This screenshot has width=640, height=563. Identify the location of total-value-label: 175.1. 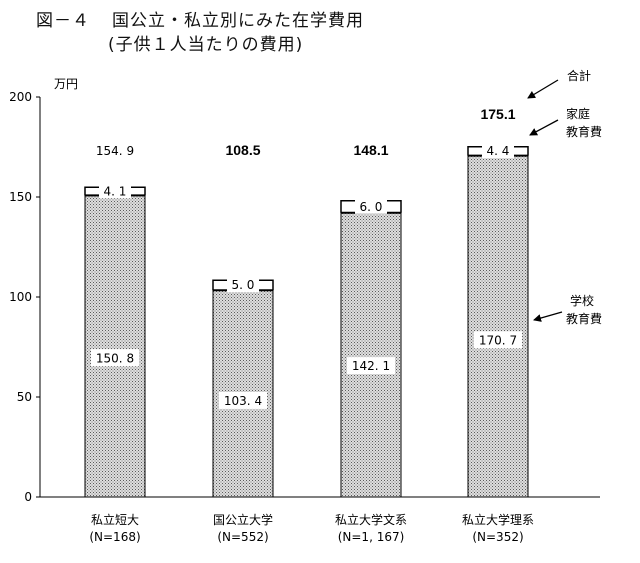
(497, 114).